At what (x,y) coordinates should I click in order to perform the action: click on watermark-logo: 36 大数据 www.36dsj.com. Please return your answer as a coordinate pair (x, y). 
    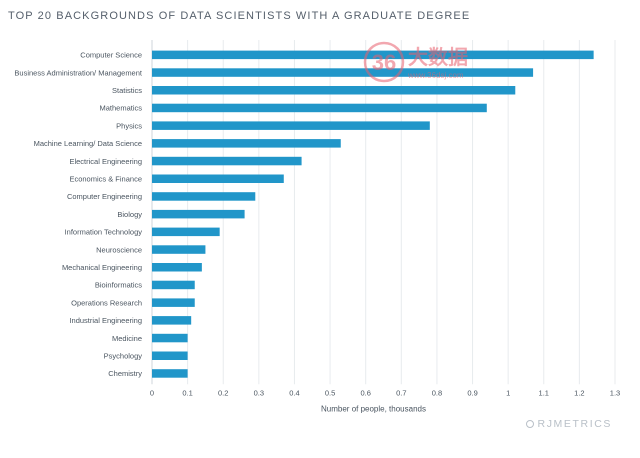
    Looking at the image, I should click on (437, 62).